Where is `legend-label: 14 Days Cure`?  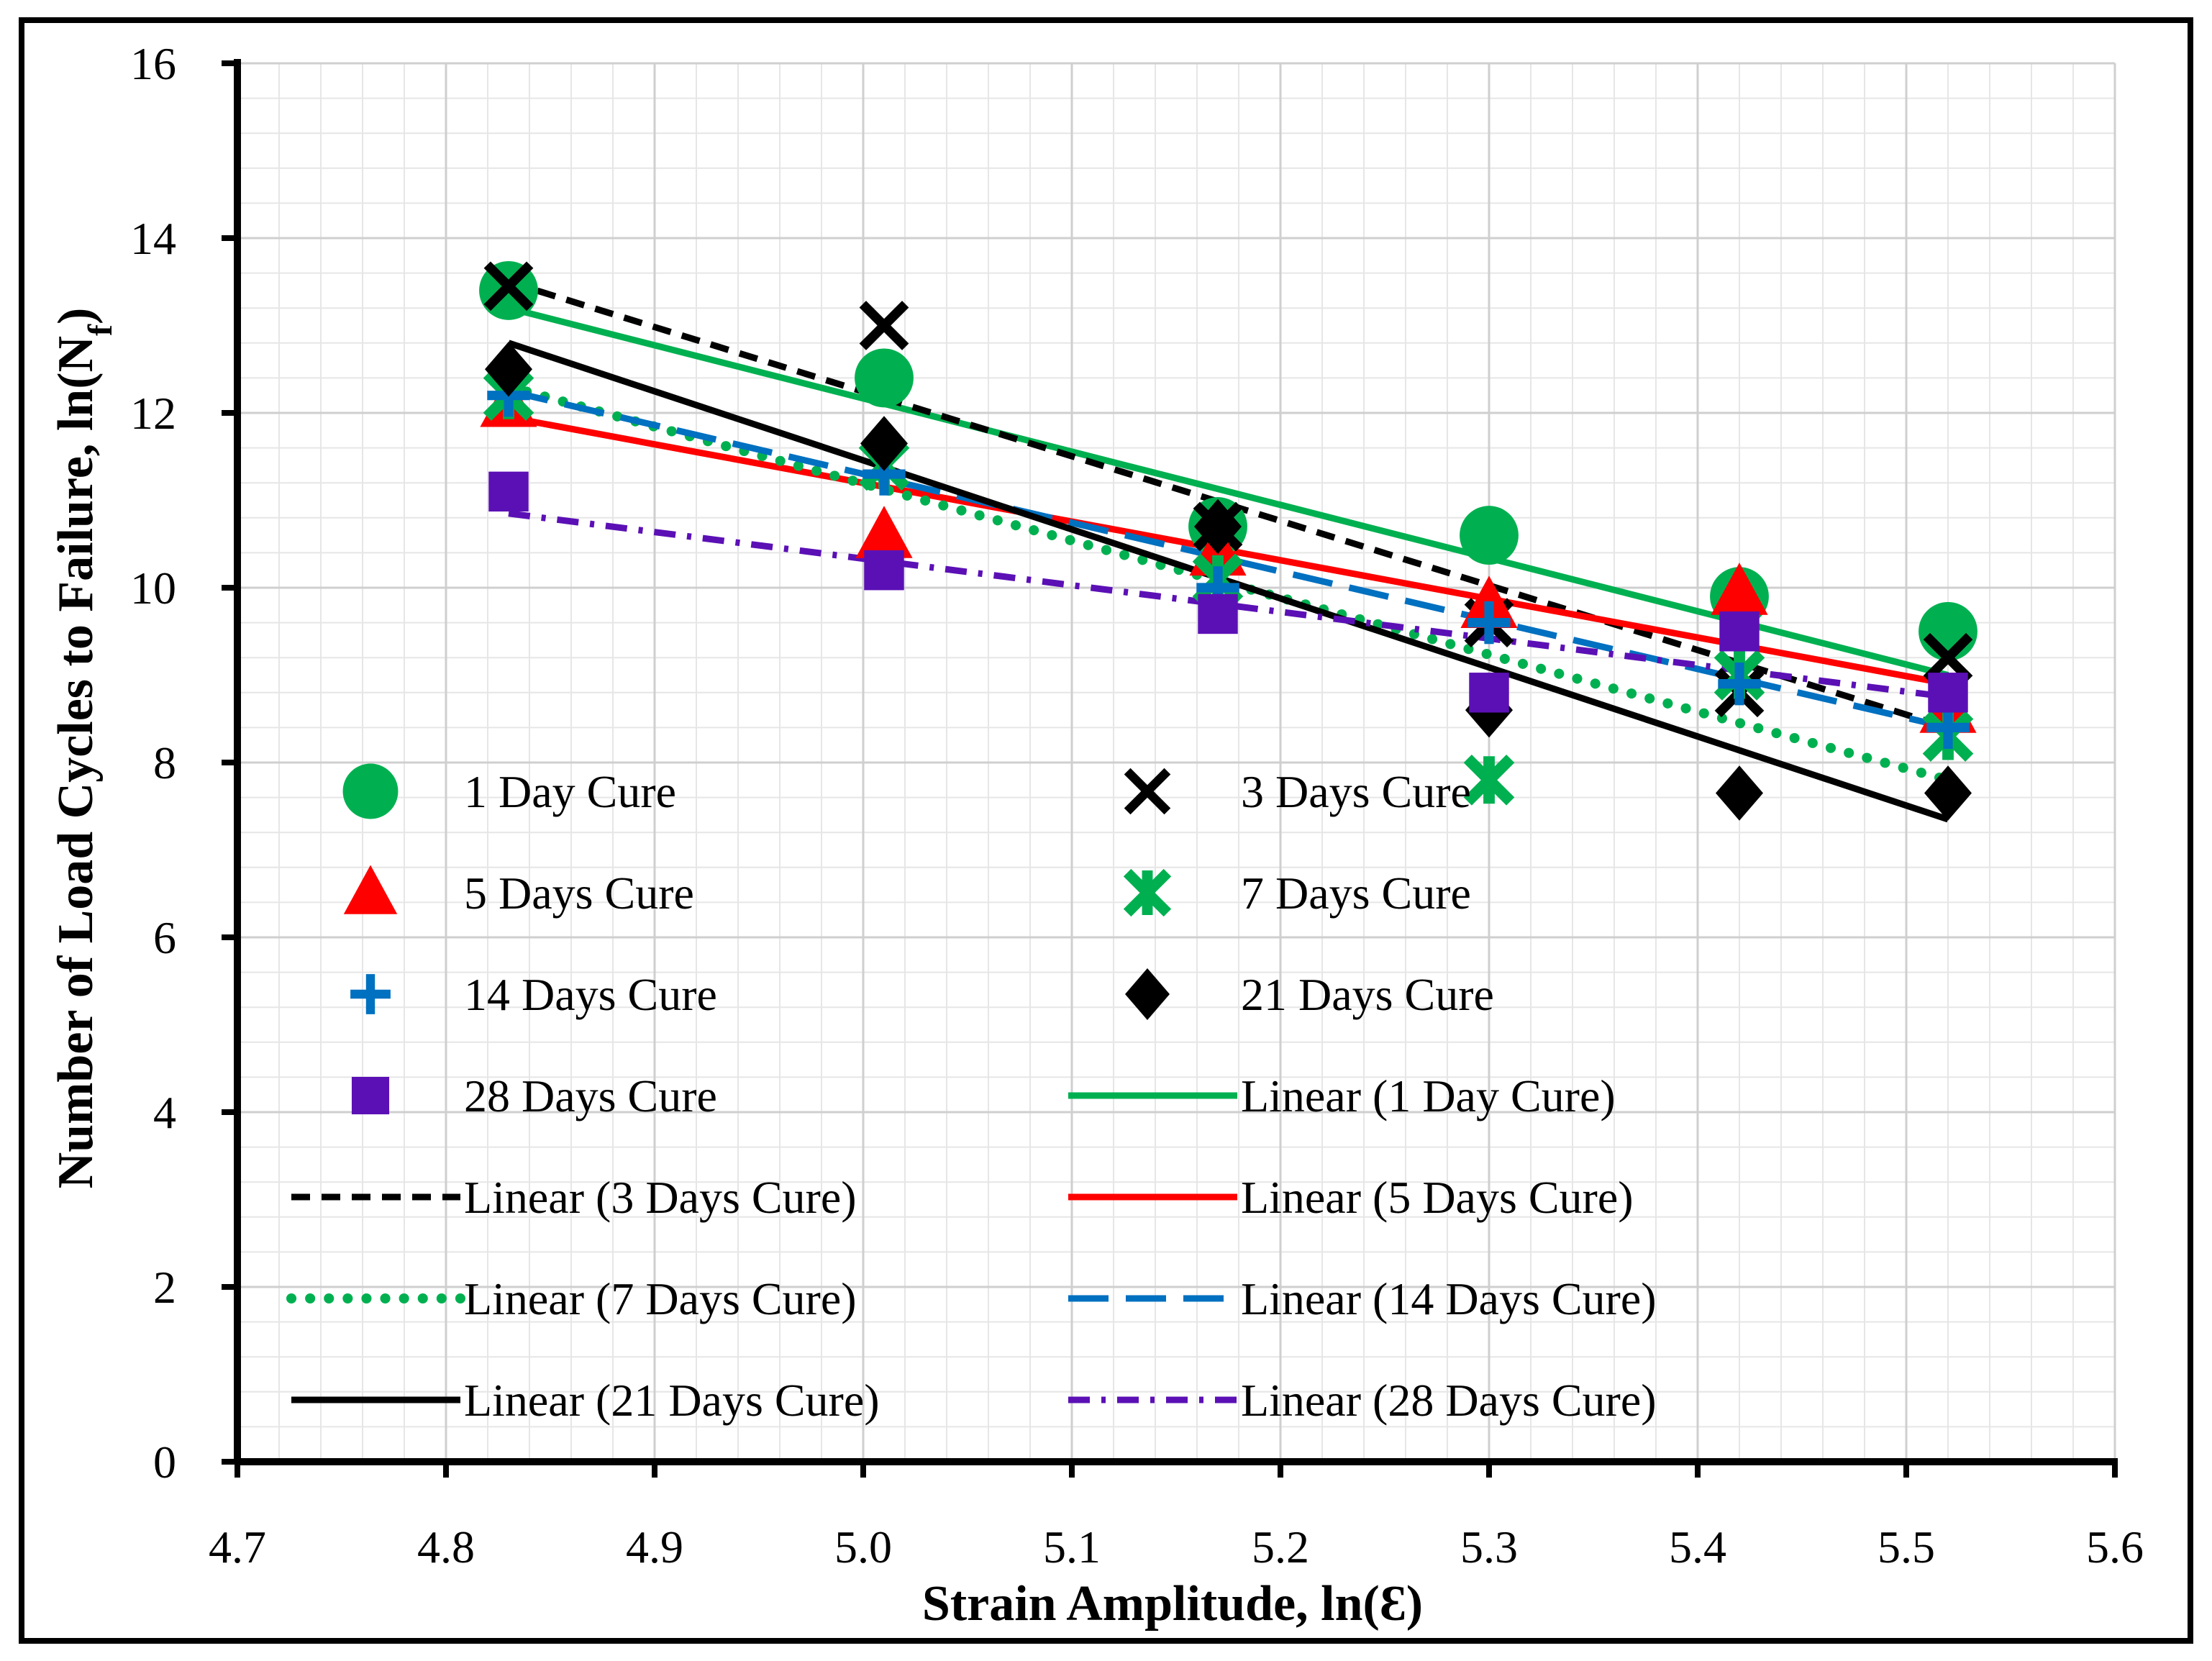 legend-label: 14 Days Cure is located at coordinates (590, 994).